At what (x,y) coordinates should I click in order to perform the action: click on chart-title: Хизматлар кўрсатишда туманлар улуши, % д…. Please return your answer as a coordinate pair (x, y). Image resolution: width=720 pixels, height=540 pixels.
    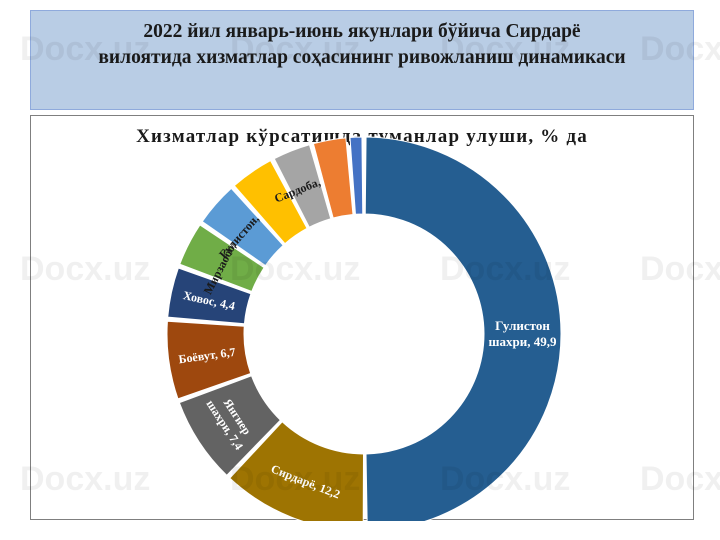
    Looking at the image, I should click on (362, 136).